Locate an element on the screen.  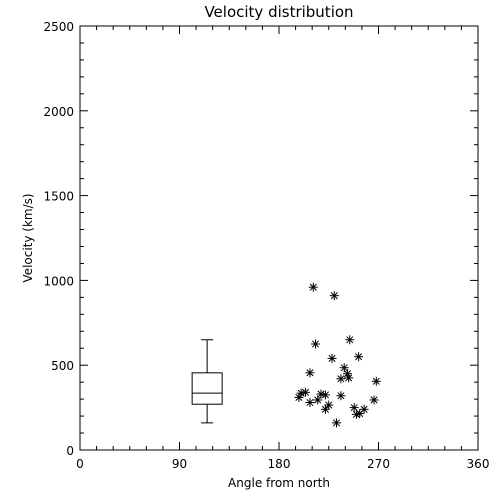
y-tick-label: 500 is located at coordinates (62, 366).